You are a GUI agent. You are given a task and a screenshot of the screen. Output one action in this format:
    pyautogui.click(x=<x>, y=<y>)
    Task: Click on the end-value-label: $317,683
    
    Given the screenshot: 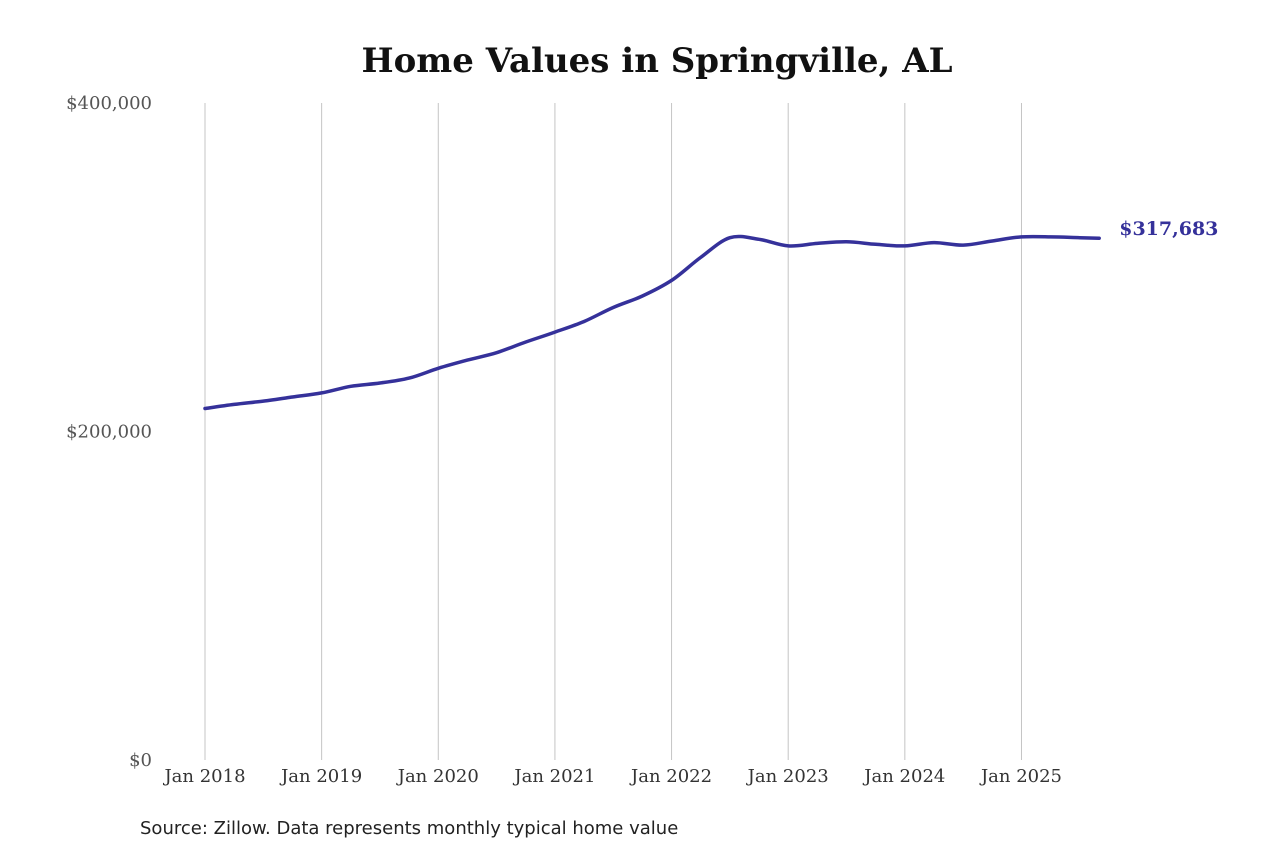 What is the action you would take?
    pyautogui.click(x=1168, y=229)
    